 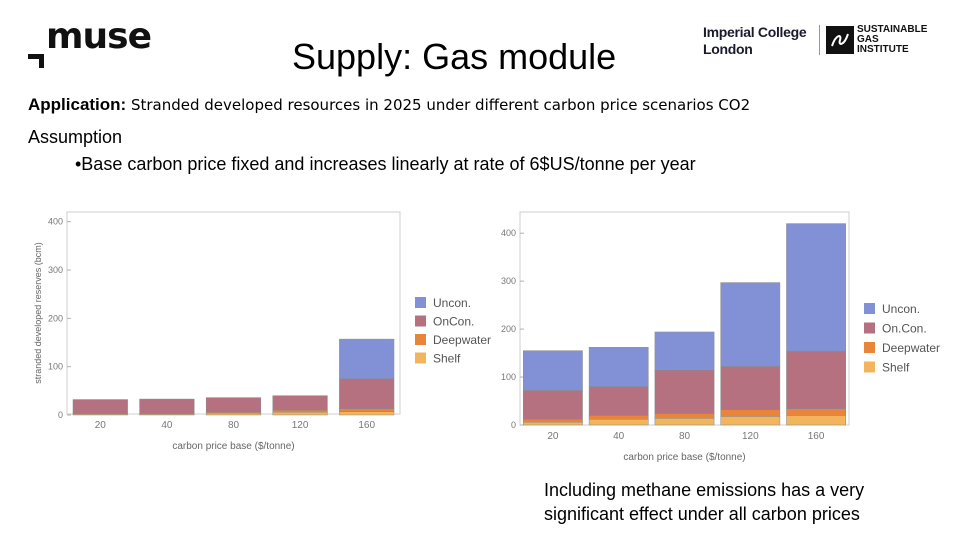 What do you see at coordinates (840, 40) in the screenshot?
I see `sgi-logo-icon` at bounding box center [840, 40].